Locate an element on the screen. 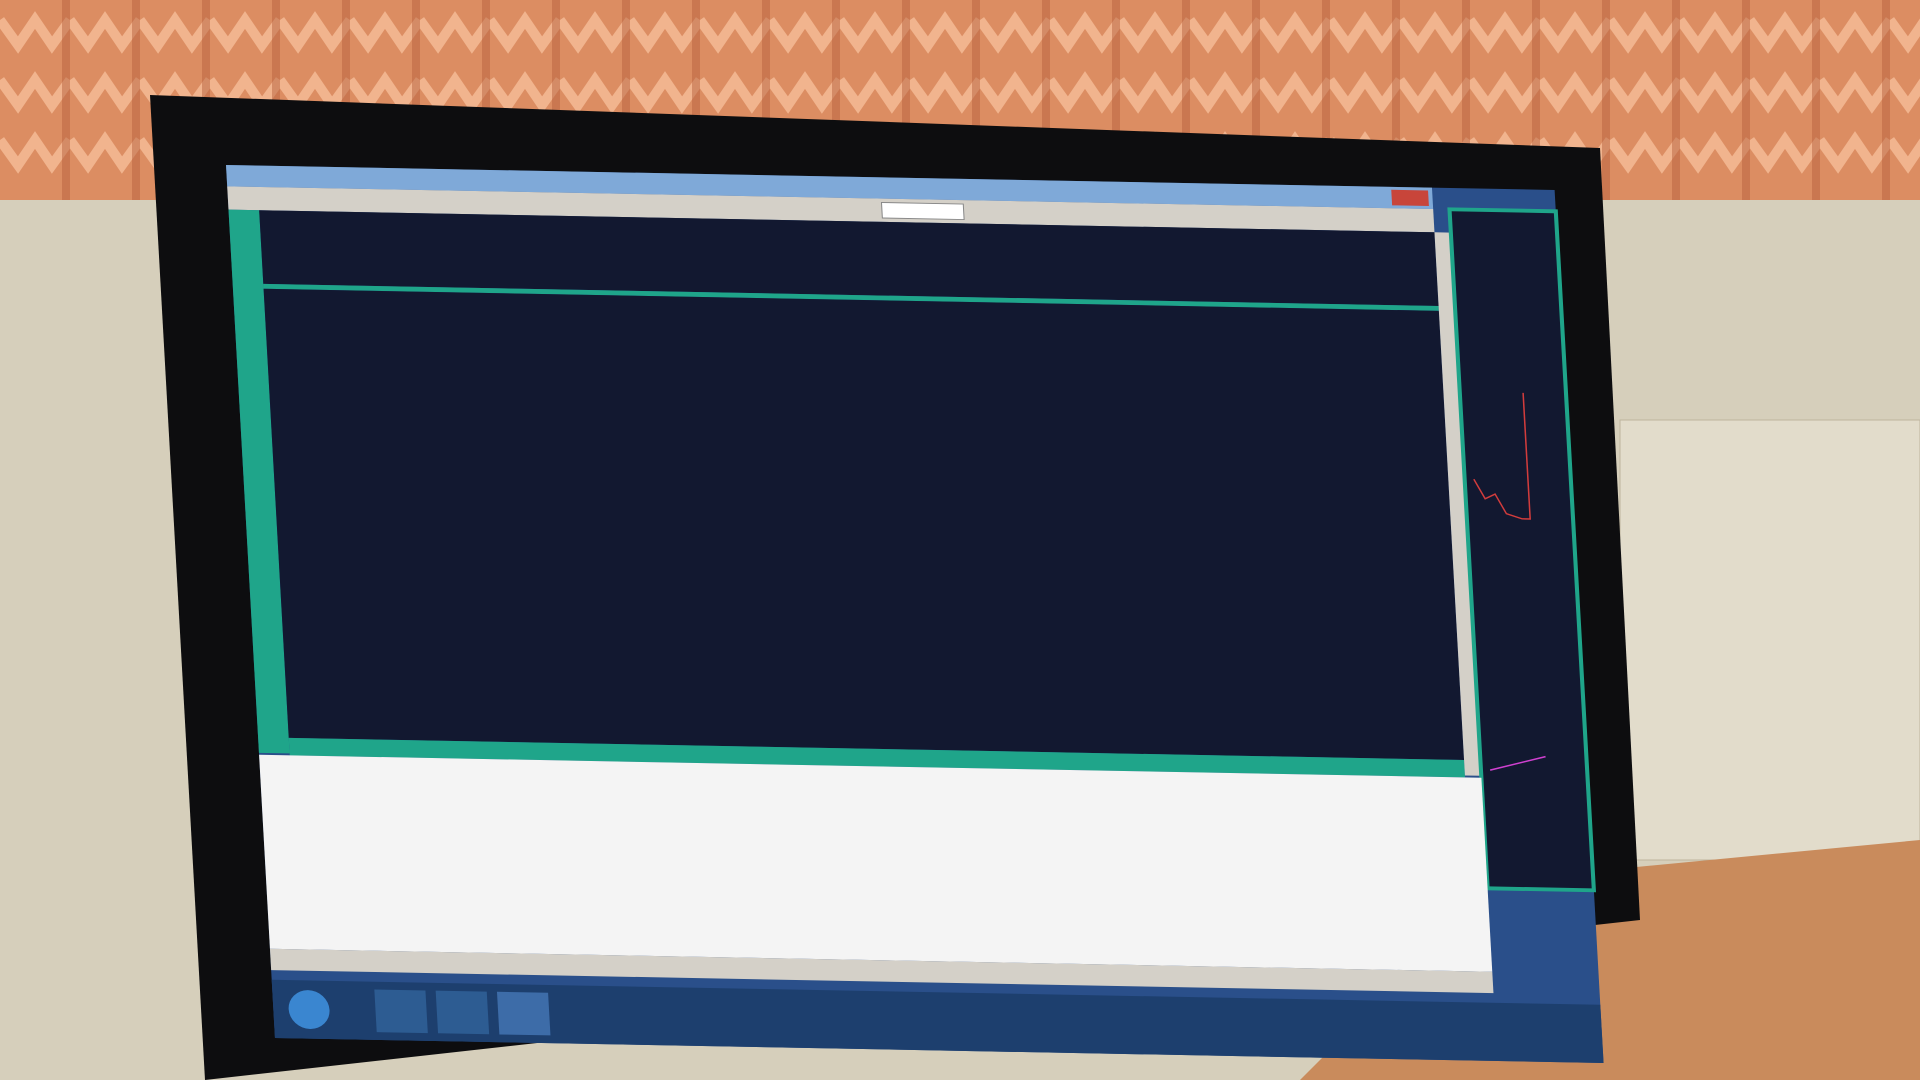 Image resolution: width=1920 pixels, height=1080 pixels. table-area is located at coordinates (876, 863).